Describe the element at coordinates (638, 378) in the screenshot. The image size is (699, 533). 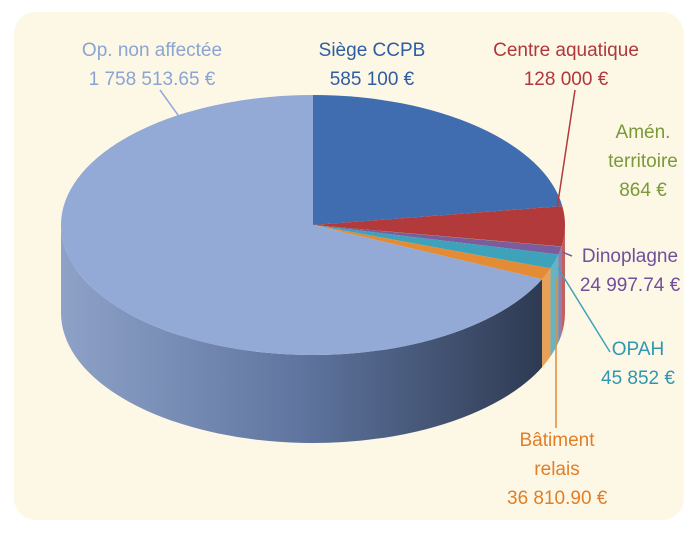
I see `label-value: 45 852 €` at that location.